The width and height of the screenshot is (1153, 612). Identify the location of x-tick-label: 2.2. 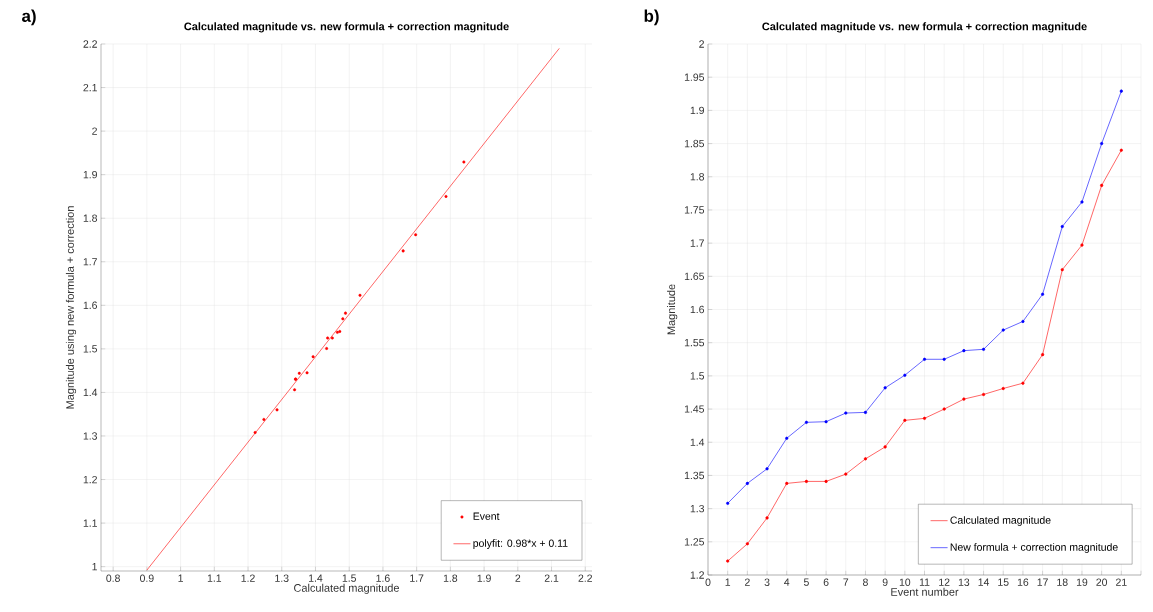
(585, 578).